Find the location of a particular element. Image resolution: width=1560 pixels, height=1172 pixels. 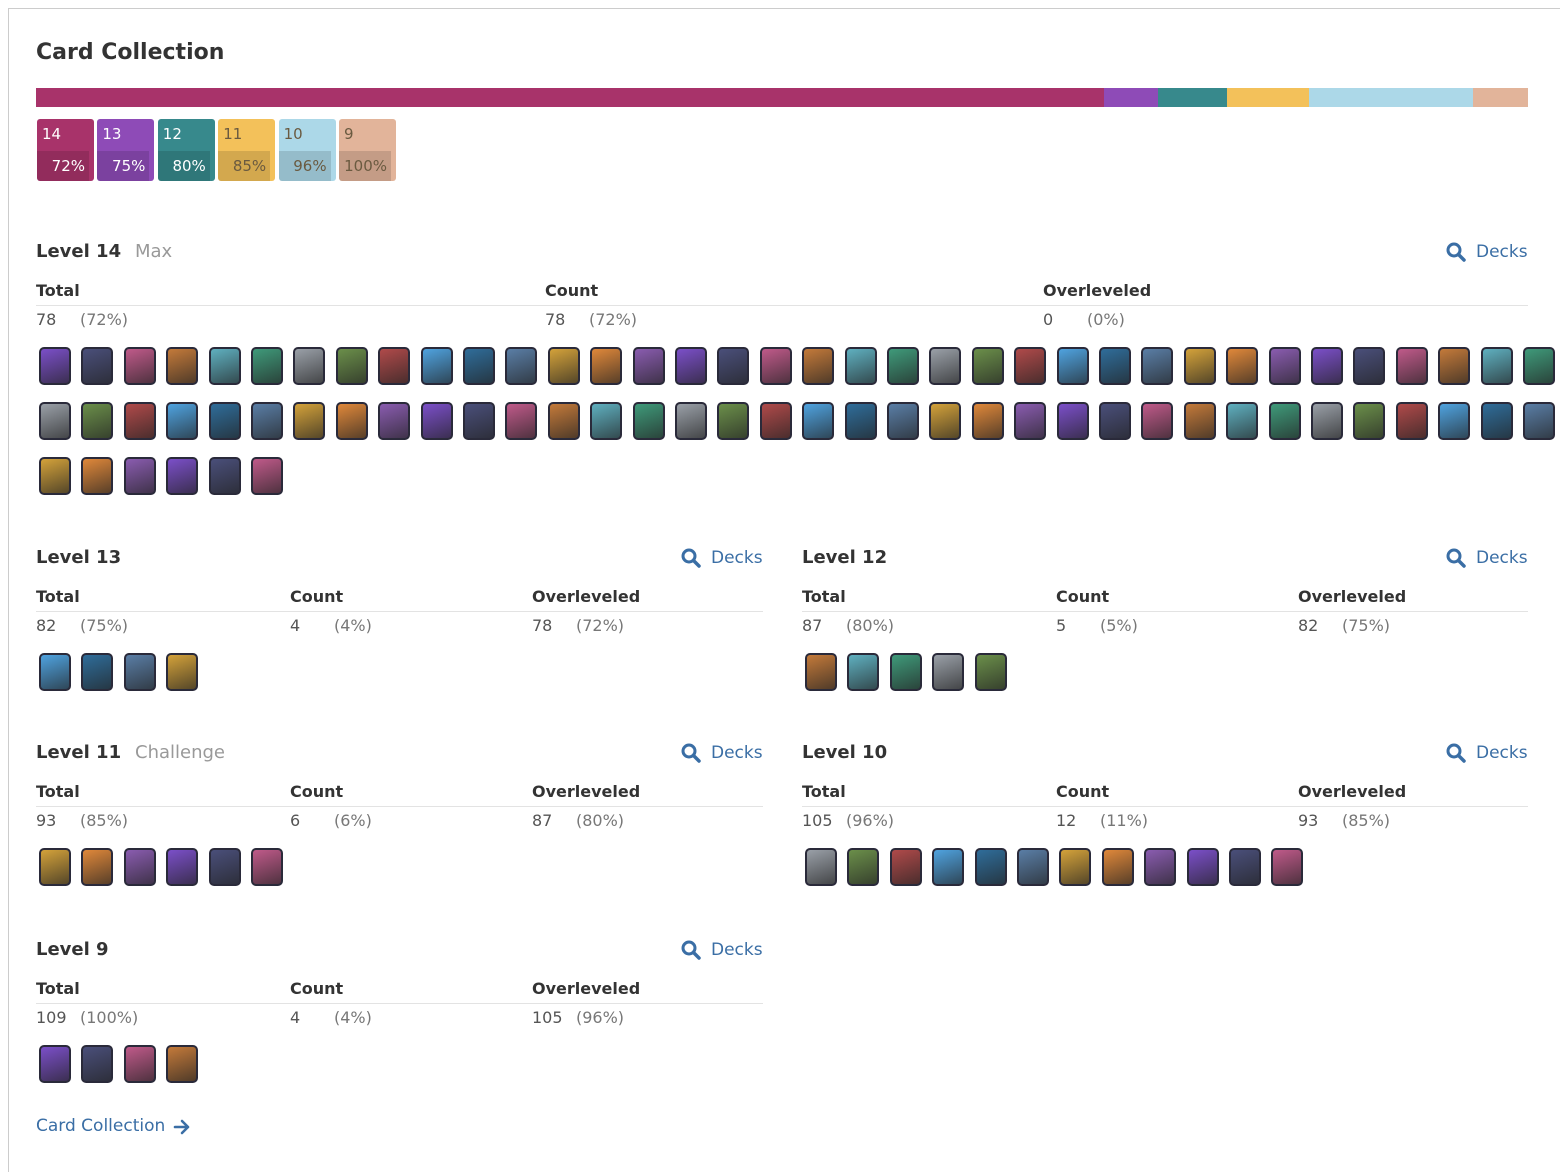

stat-percent: (0%) is located at coordinates (1106, 319).